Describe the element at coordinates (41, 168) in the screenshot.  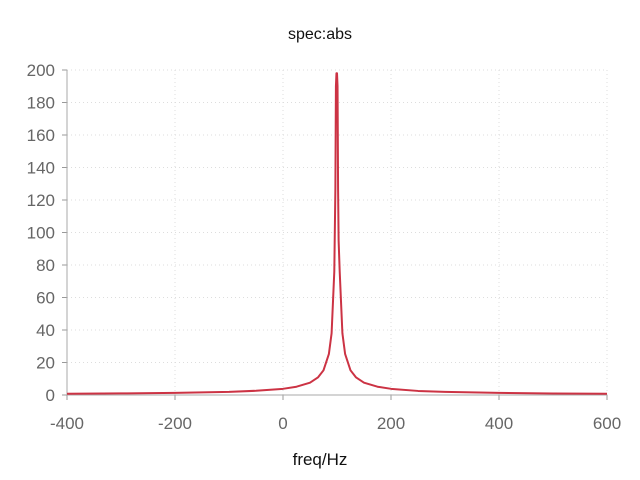
I see `y-tick-label: 140` at that location.